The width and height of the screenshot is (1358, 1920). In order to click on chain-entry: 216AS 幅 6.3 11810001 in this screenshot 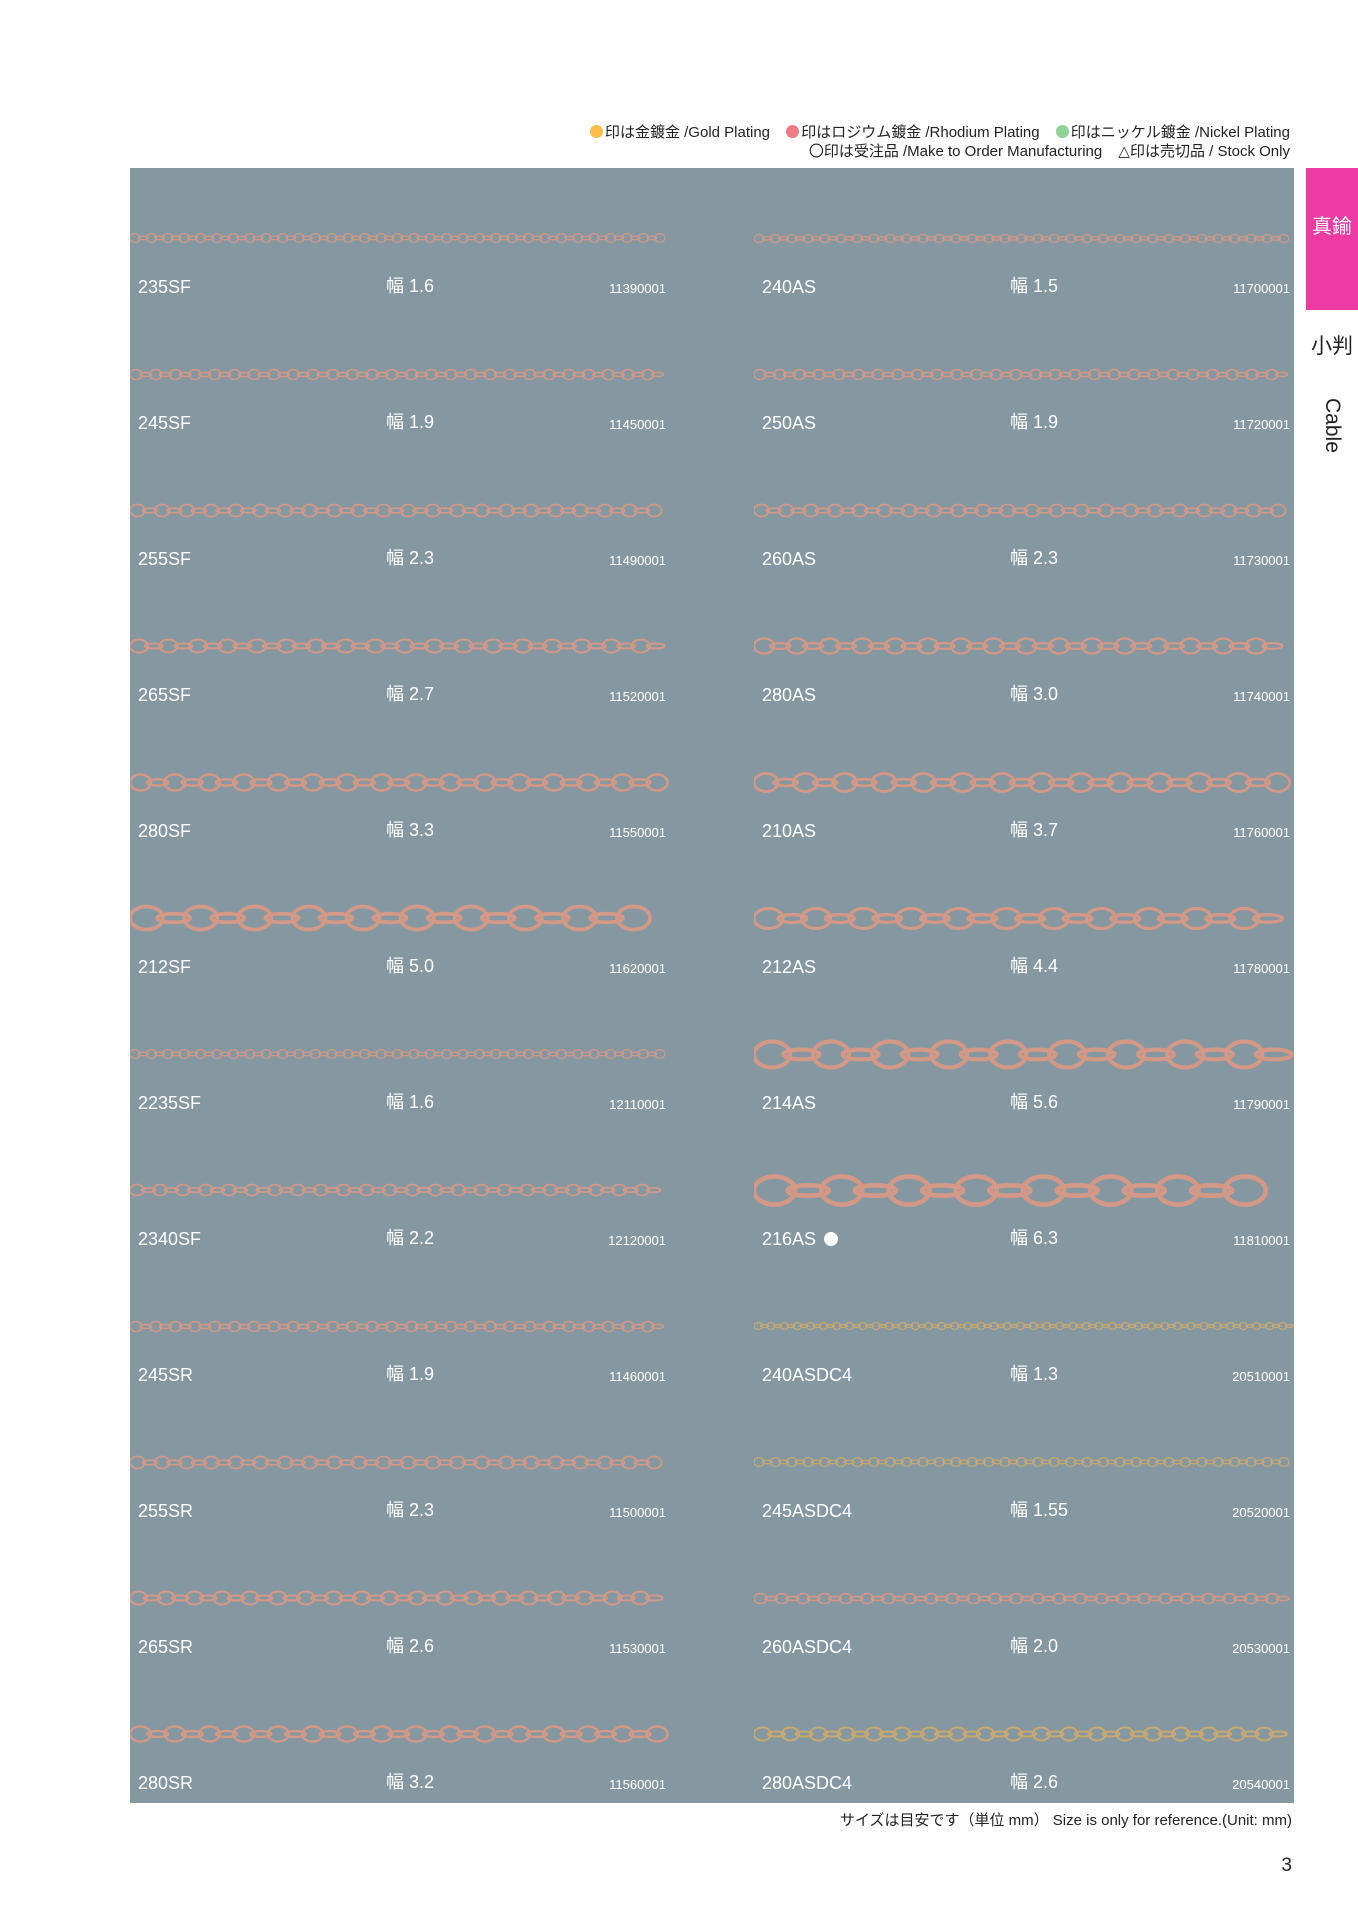, I will do `click(1024, 1188)`.